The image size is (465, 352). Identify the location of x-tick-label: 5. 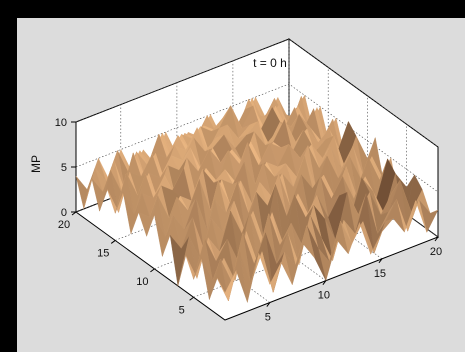
(268, 318).